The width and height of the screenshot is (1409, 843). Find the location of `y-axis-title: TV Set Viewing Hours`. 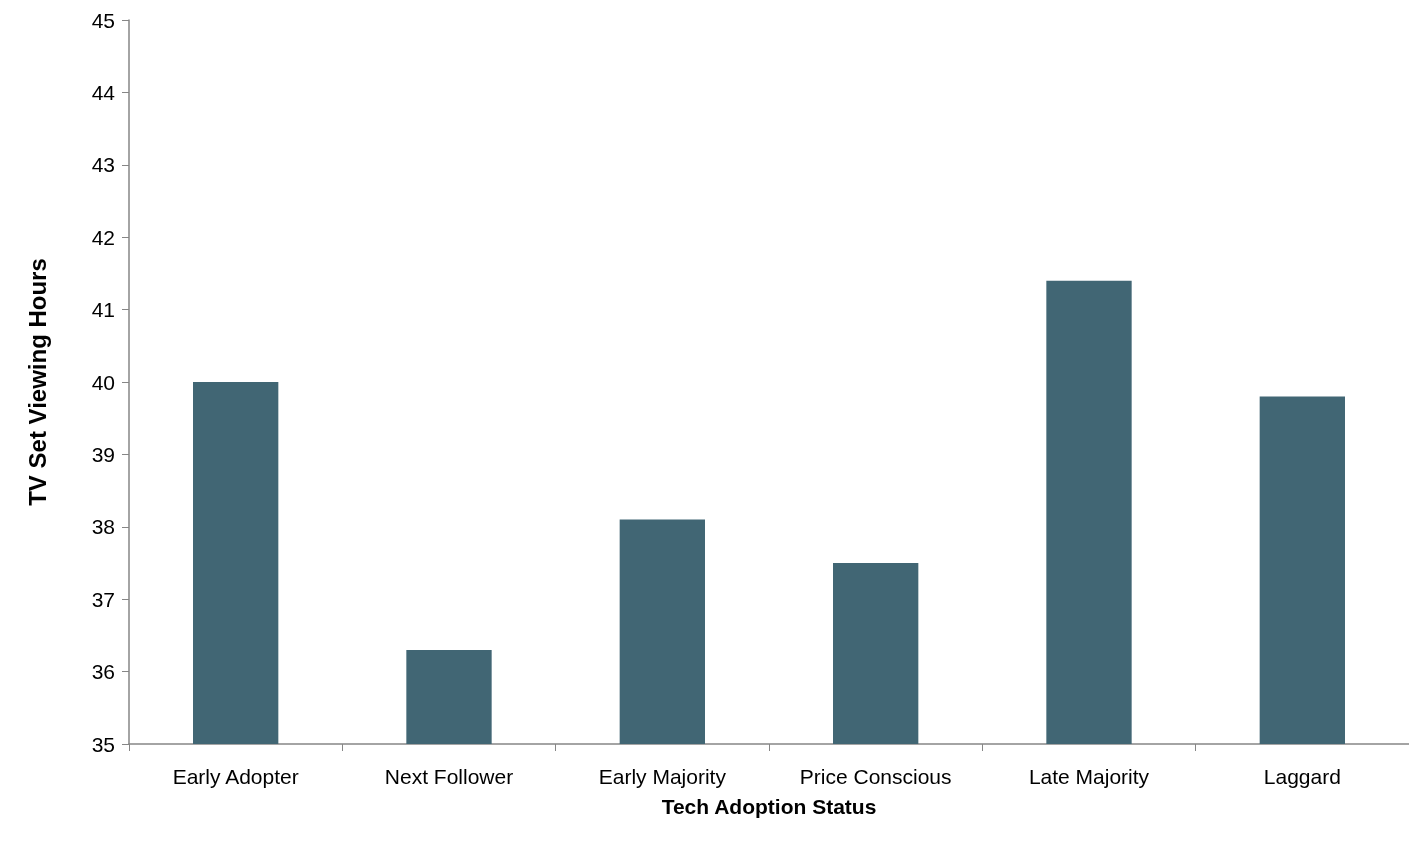

y-axis-title: TV Set Viewing Hours is located at coordinates (37, 382).